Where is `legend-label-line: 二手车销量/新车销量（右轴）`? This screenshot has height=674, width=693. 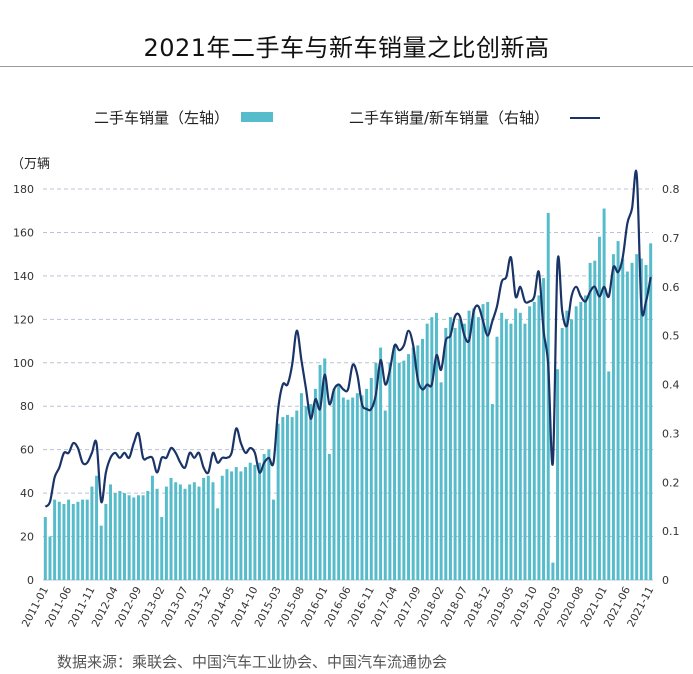 legend-label-line: 二手车销量/新车销量（右轴） is located at coordinates (449, 118).